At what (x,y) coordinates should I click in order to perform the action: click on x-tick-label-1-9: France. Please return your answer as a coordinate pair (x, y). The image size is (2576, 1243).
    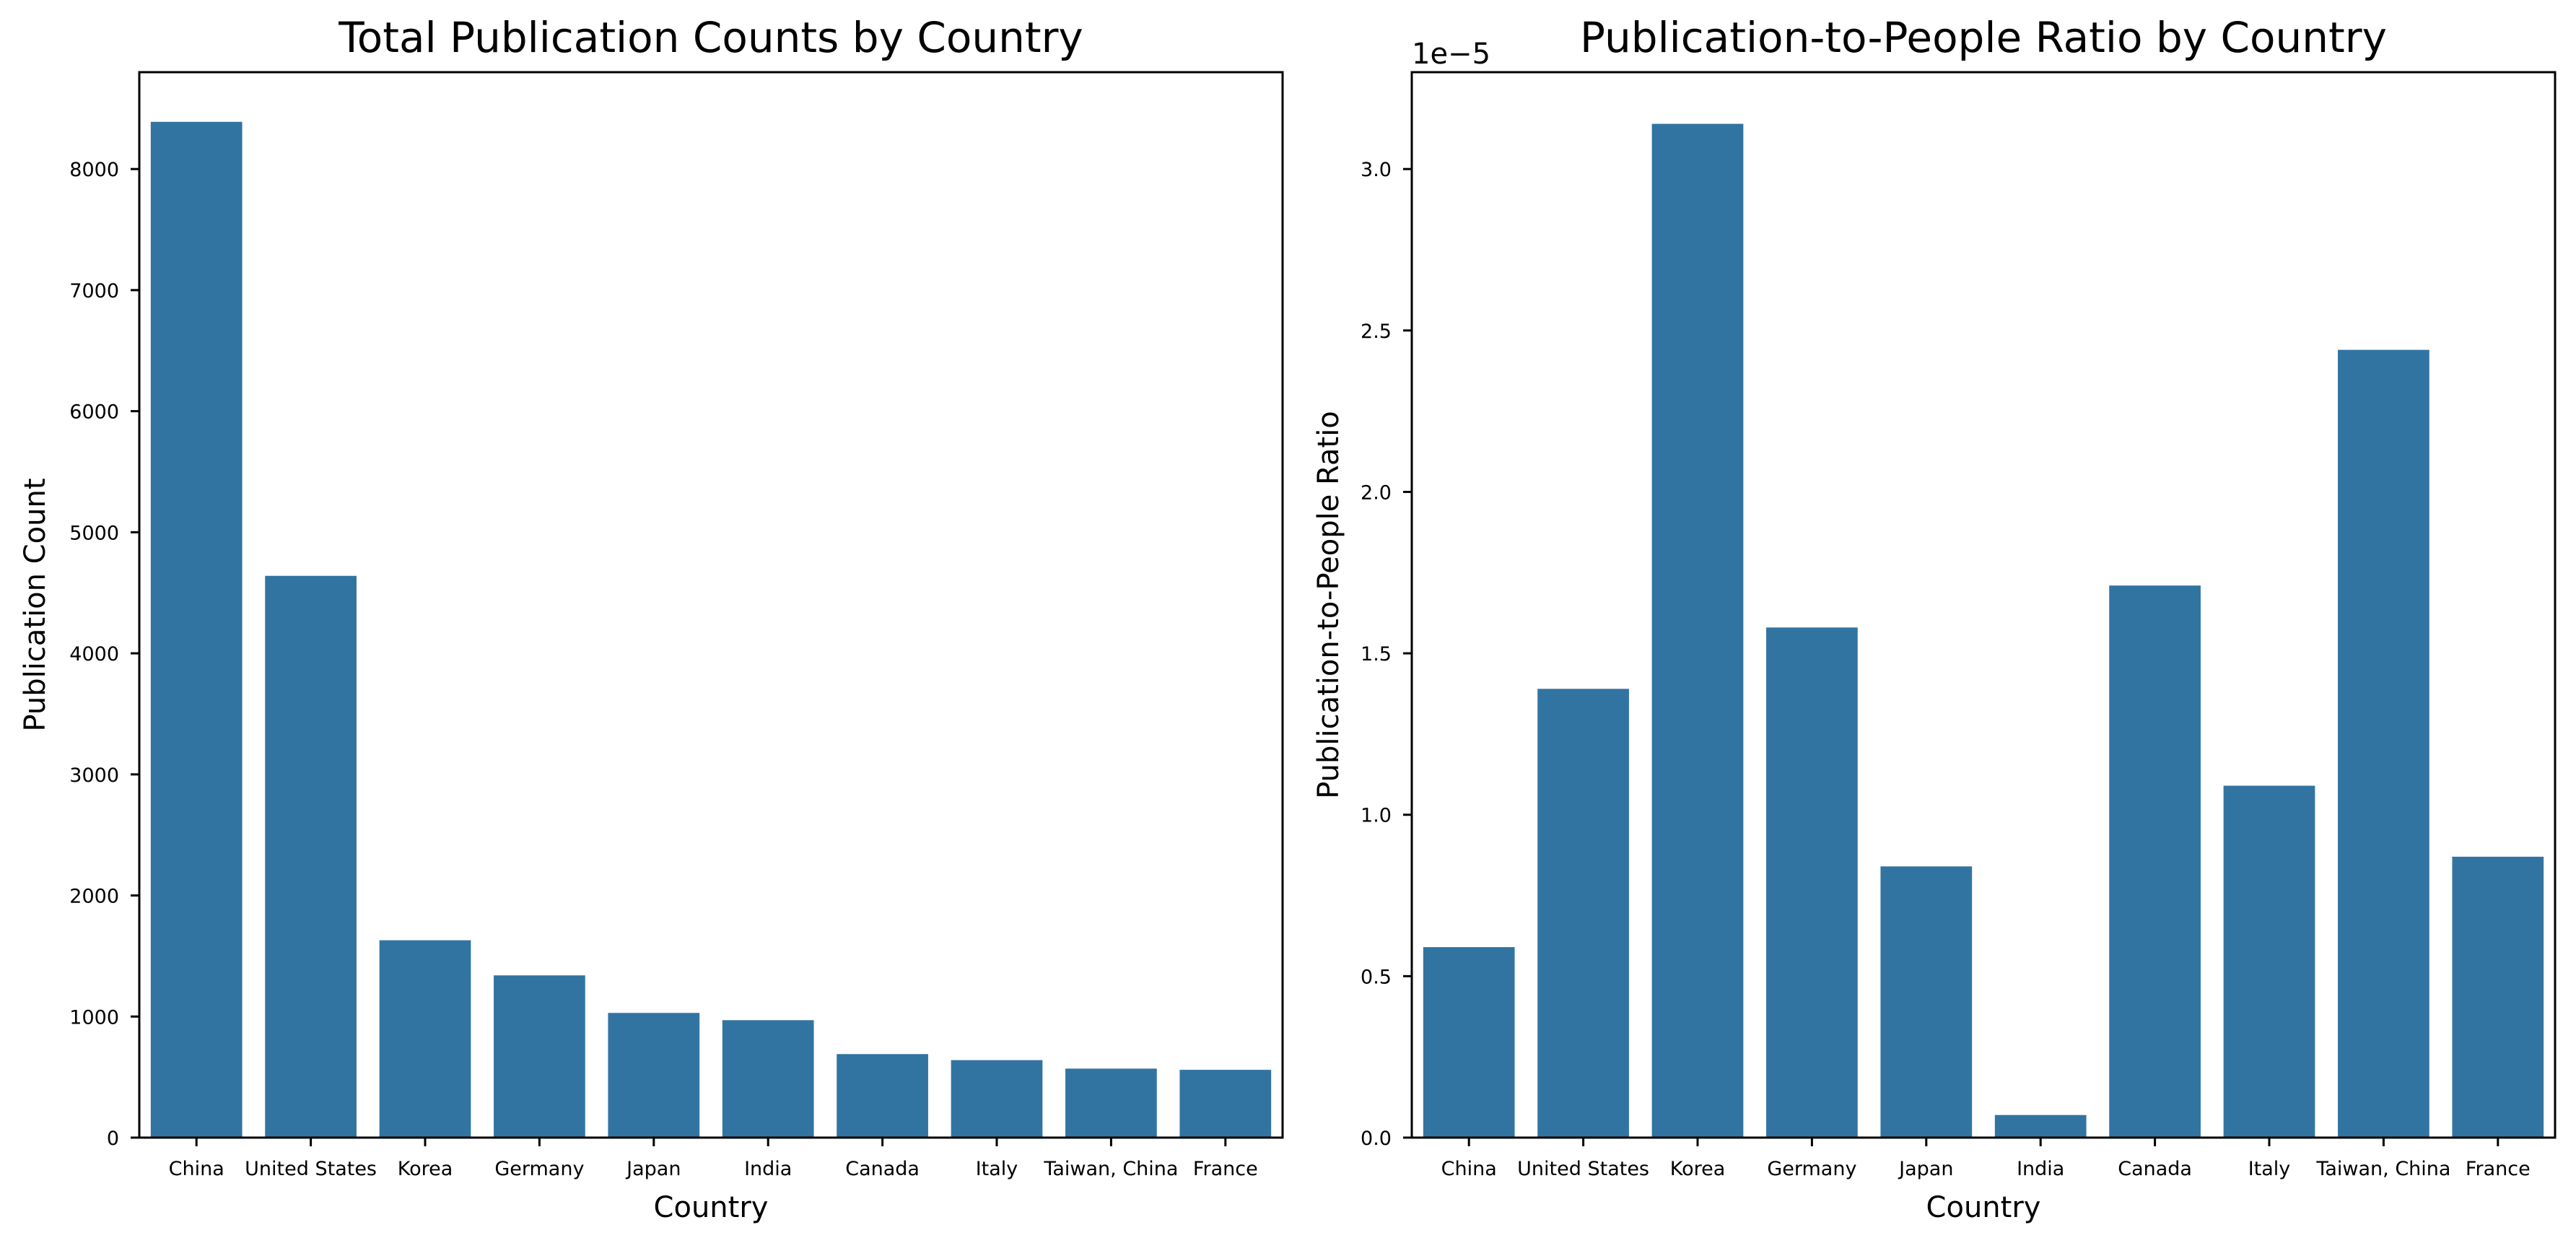
    Looking at the image, I should click on (2498, 1169).